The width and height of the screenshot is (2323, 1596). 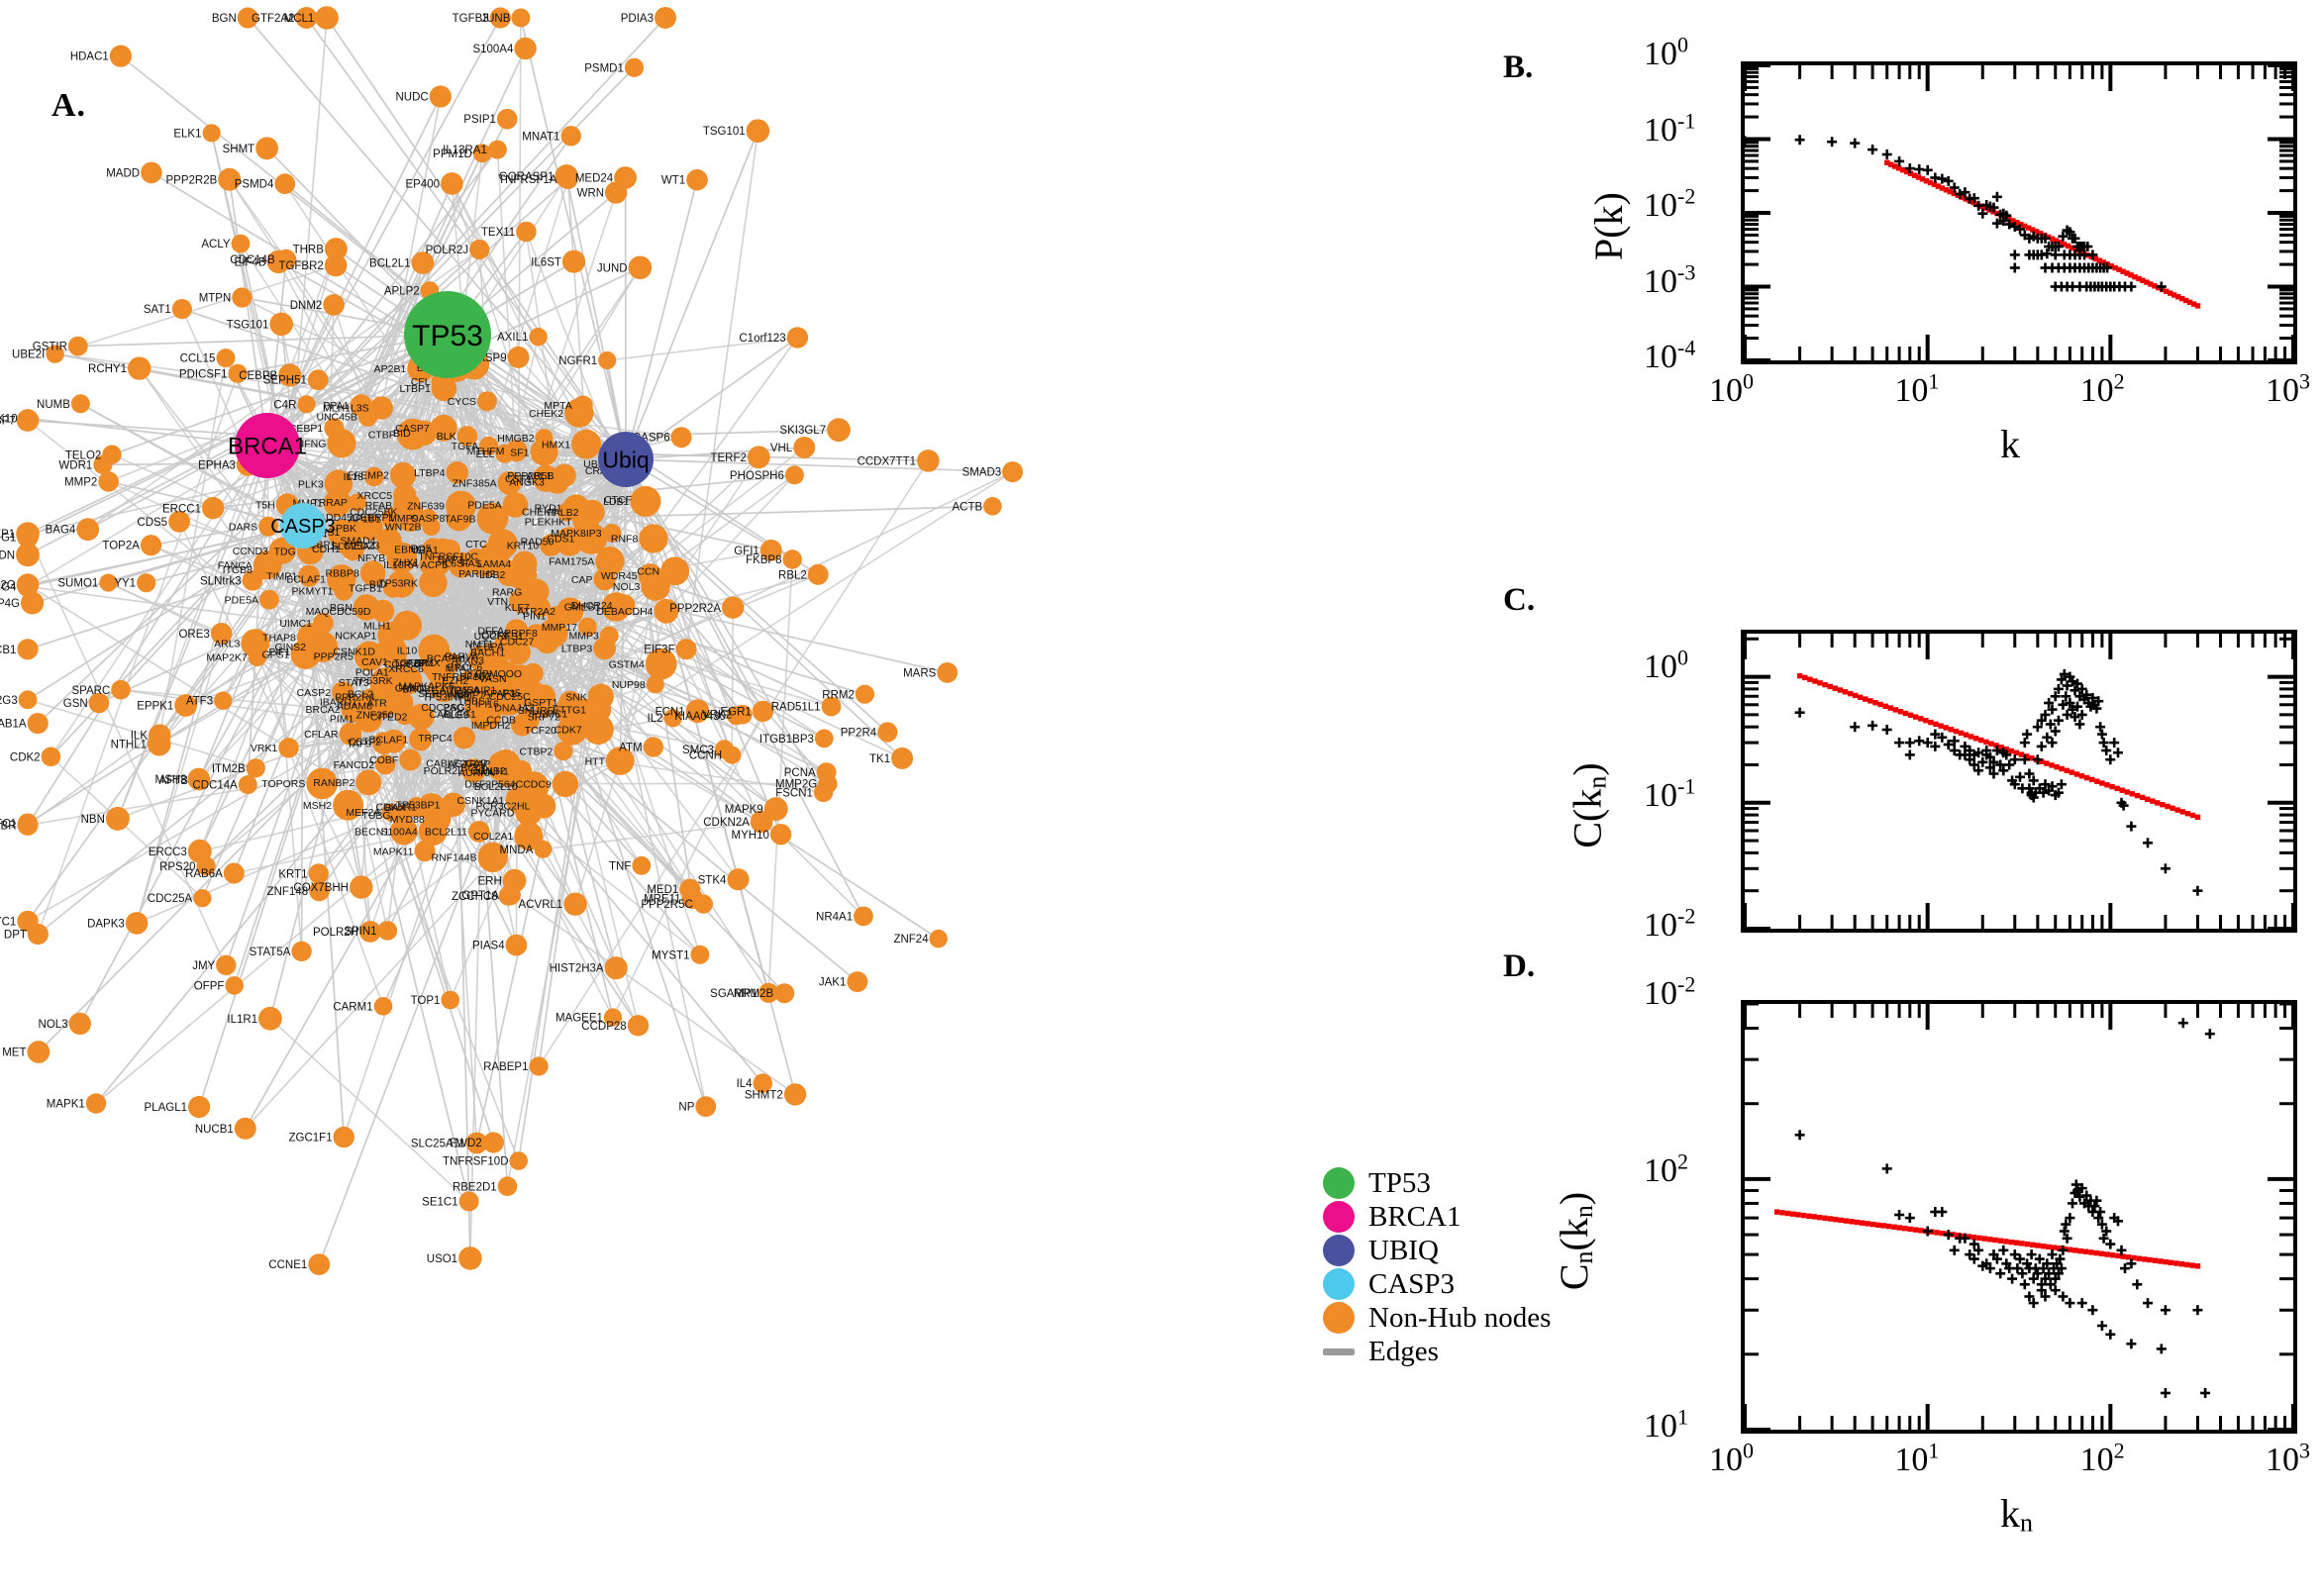 I want to click on hub-node-casp3, so click(x=303, y=526).